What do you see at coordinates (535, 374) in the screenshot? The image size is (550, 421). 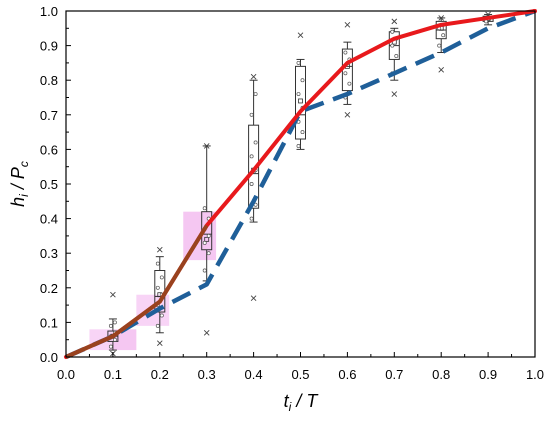 I see `x-tick-label: 1.0` at bounding box center [535, 374].